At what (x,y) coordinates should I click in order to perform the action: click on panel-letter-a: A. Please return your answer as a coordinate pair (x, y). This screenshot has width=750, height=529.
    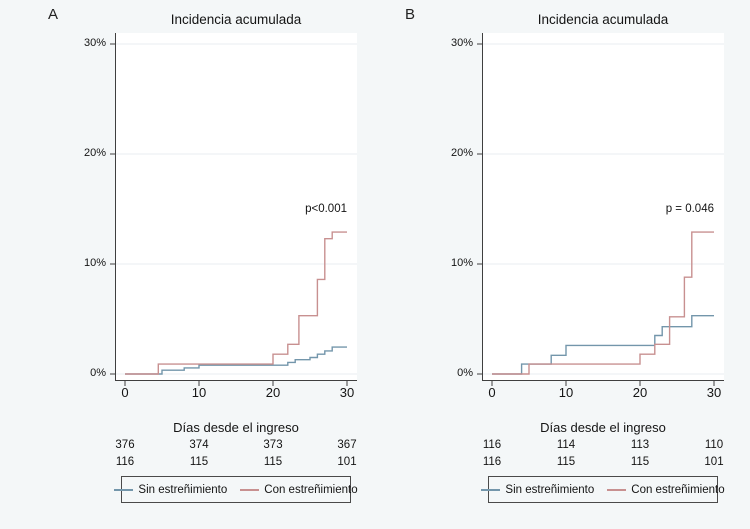
    Looking at the image, I should click on (53, 14).